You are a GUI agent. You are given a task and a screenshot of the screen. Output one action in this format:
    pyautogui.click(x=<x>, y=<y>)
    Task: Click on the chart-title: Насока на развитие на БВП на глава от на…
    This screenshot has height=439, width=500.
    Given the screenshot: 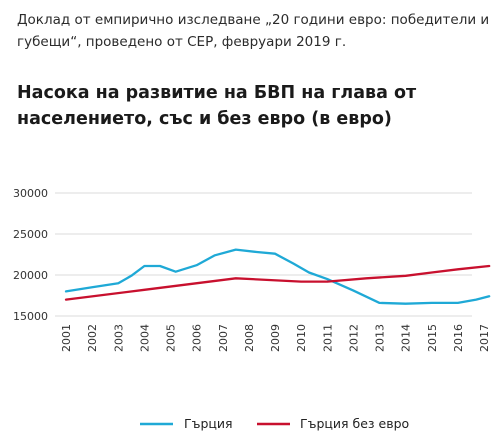 What is the action you would take?
    pyautogui.click(x=217, y=106)
    